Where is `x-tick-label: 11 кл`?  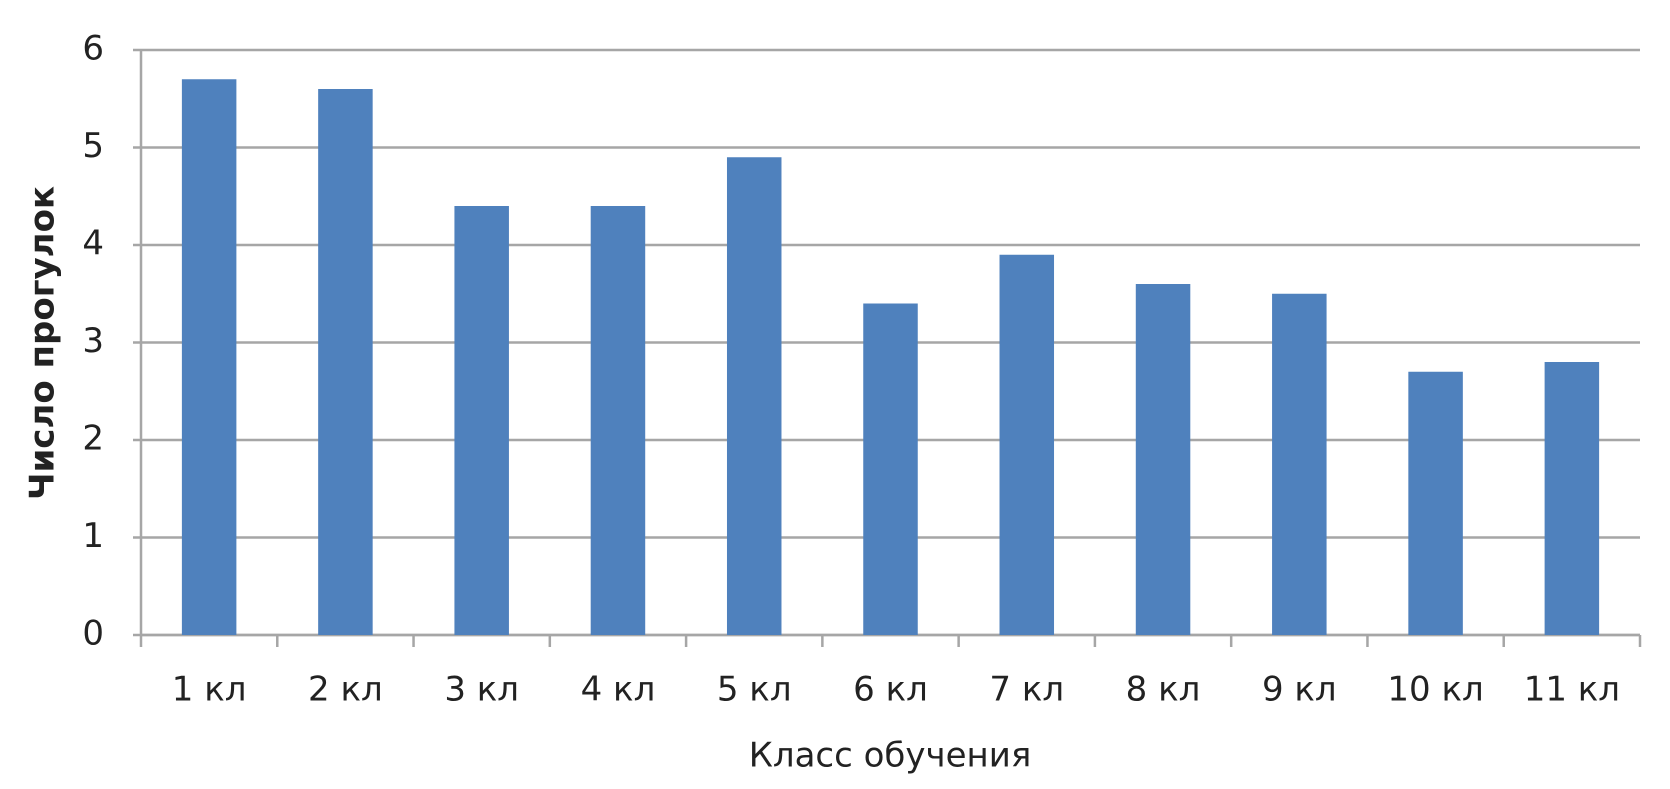 x-tick-label: 11 кл is located at coordinates (1572, 690).